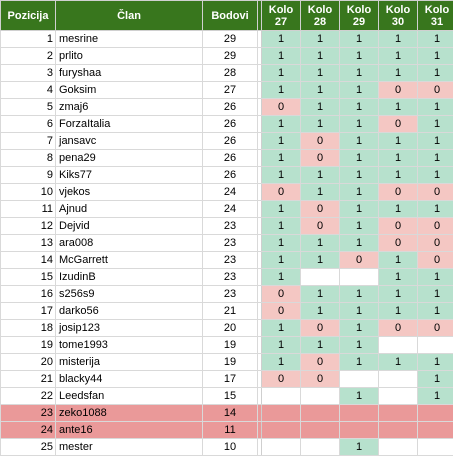  I want to click on cell-member: IzudinB, so click(129, 277).